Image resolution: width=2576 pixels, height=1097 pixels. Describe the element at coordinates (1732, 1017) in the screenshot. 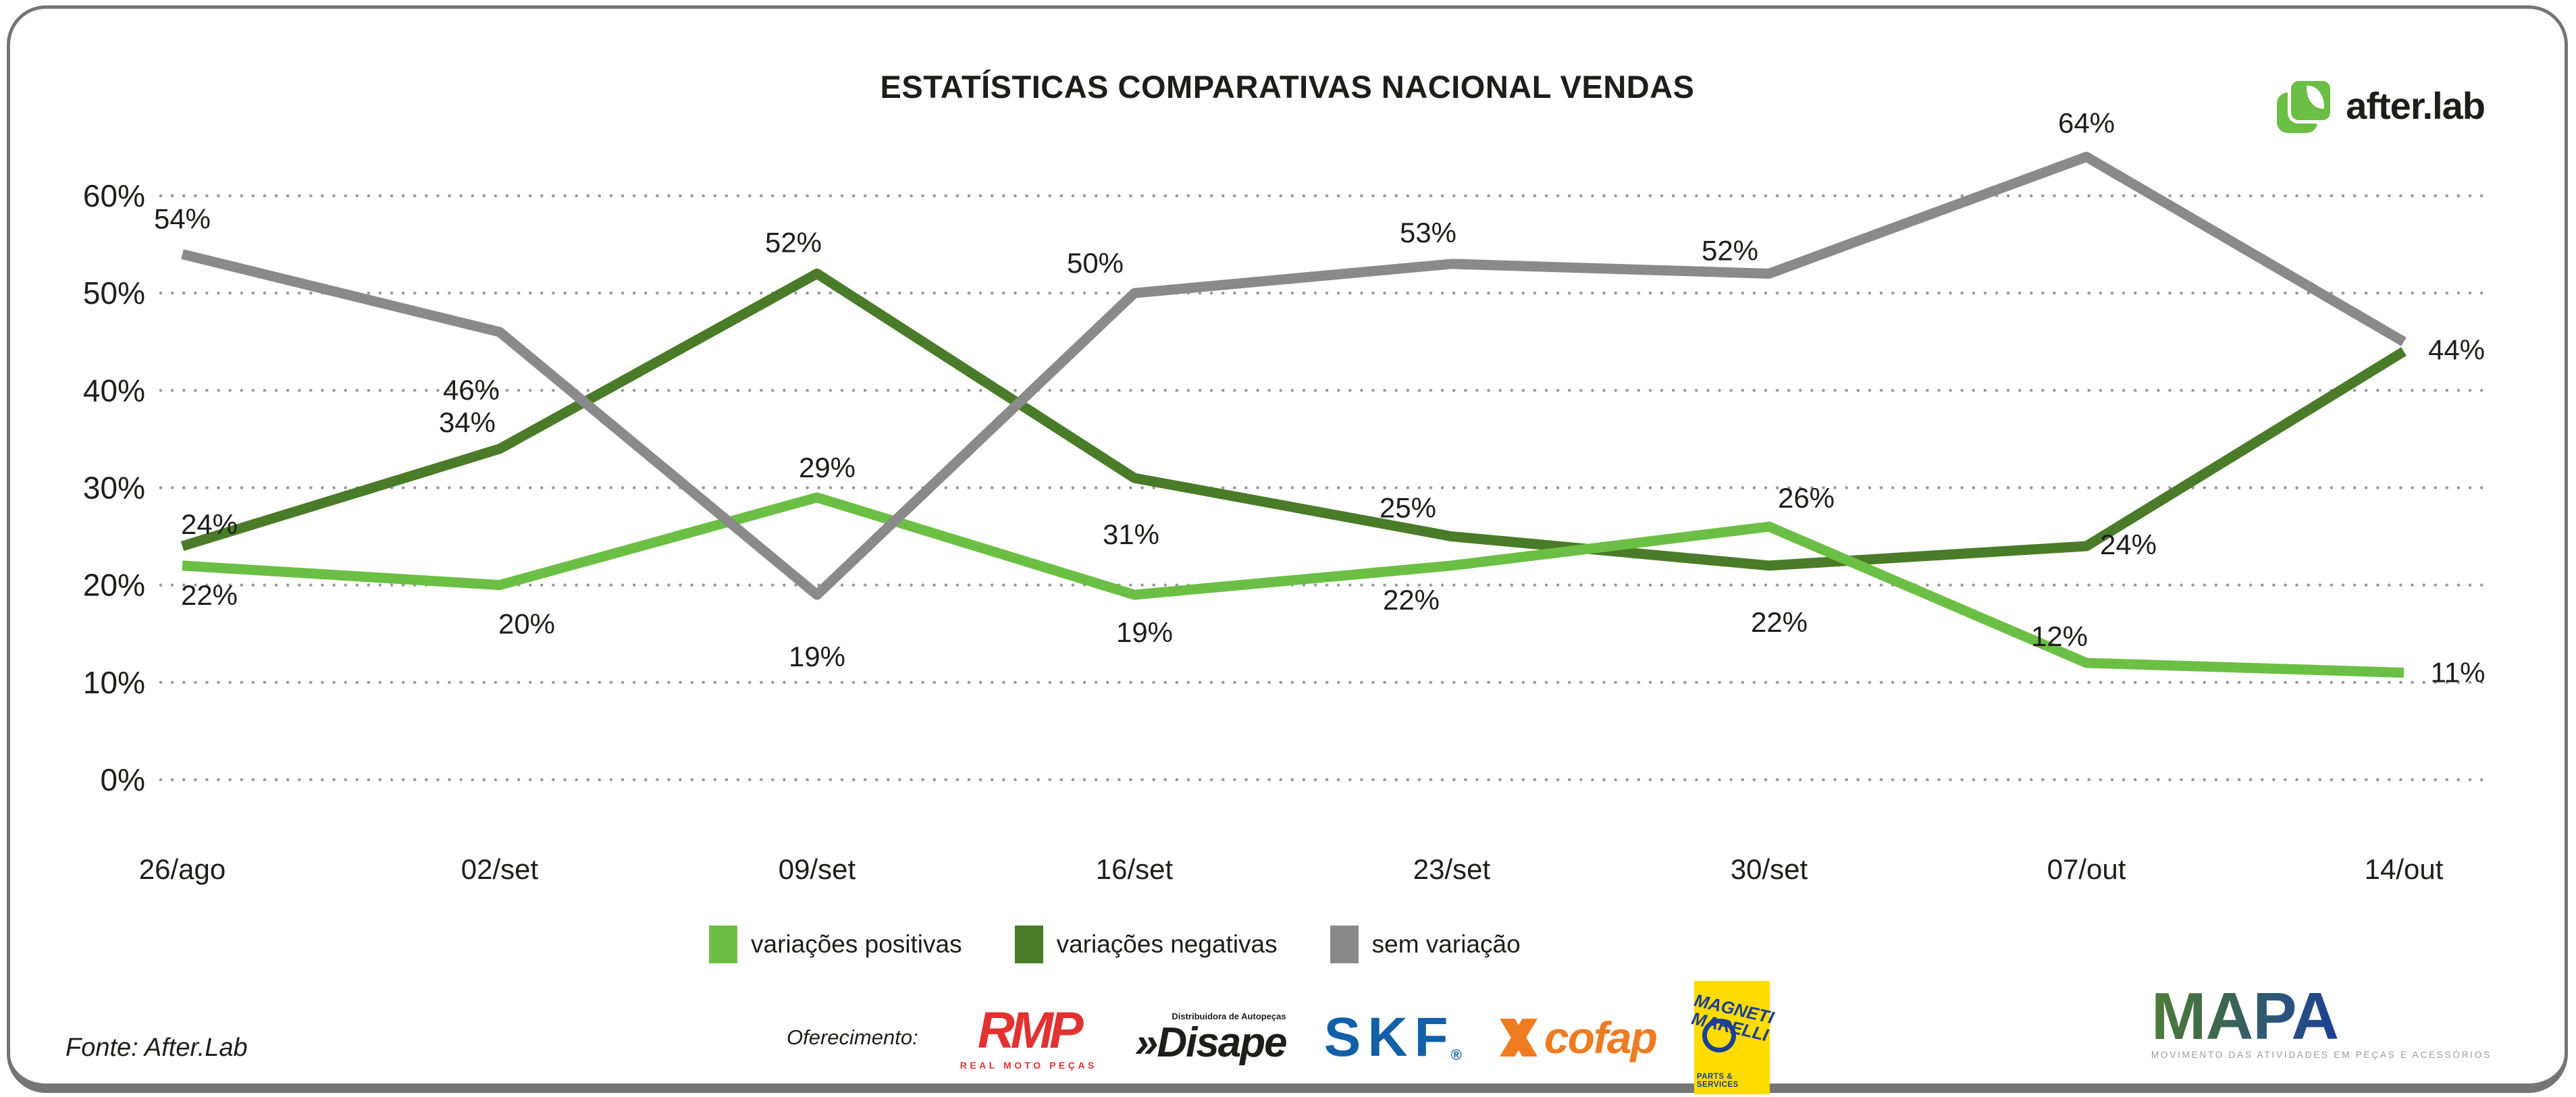

I see `magneti-wordmark: MAGNETI MARELLI` at that location.